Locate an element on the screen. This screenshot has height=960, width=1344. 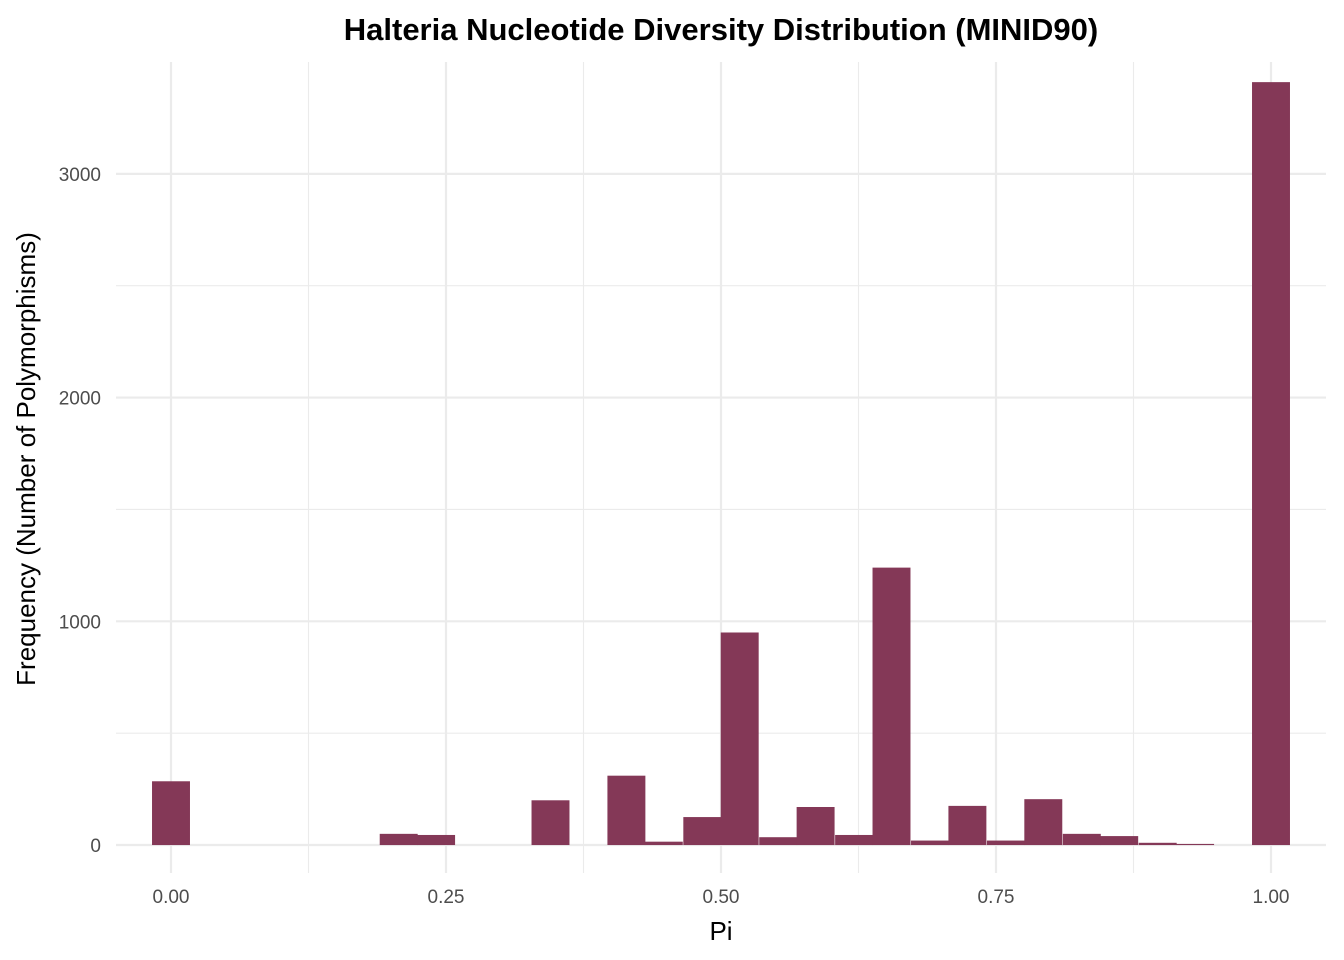
x-axis-ticks: 0.00 0.25 0.50 0.75 1.00 is located at coordinates (721, 897).